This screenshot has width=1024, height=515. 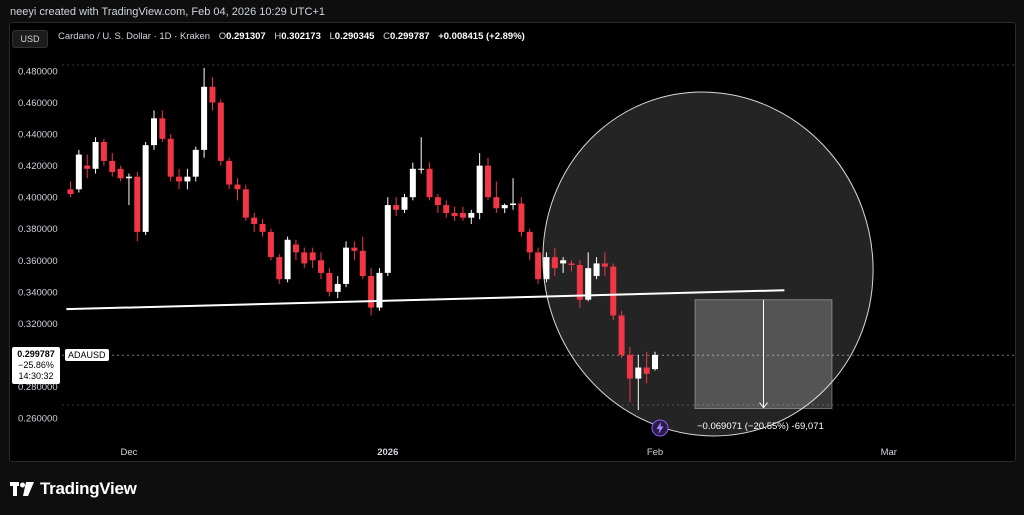 I want to click on support-trendline, so click(x=425, y=300).